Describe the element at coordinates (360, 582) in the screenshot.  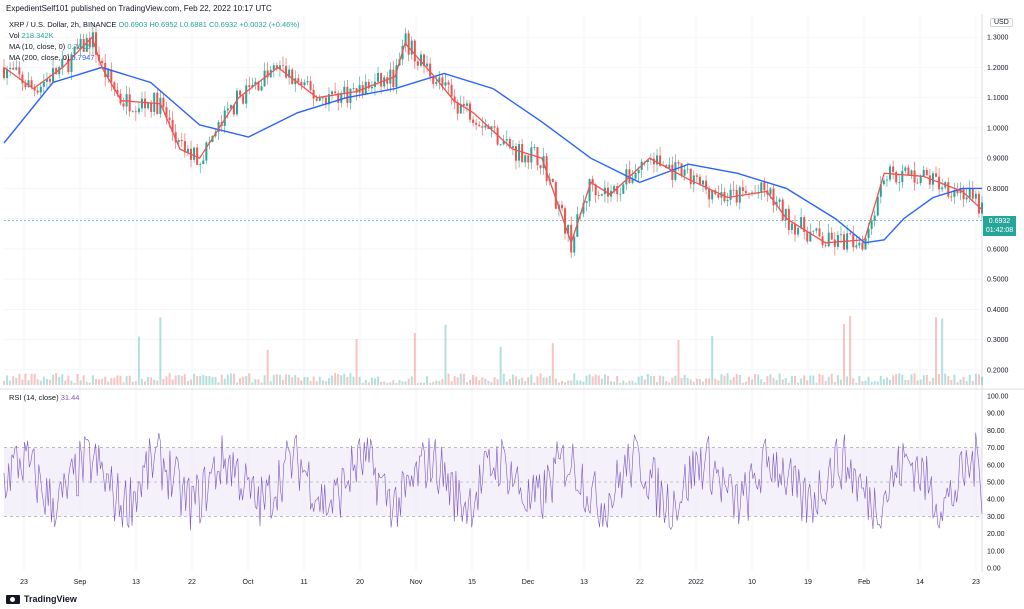
I see `time-tick-label: 20` at that location.